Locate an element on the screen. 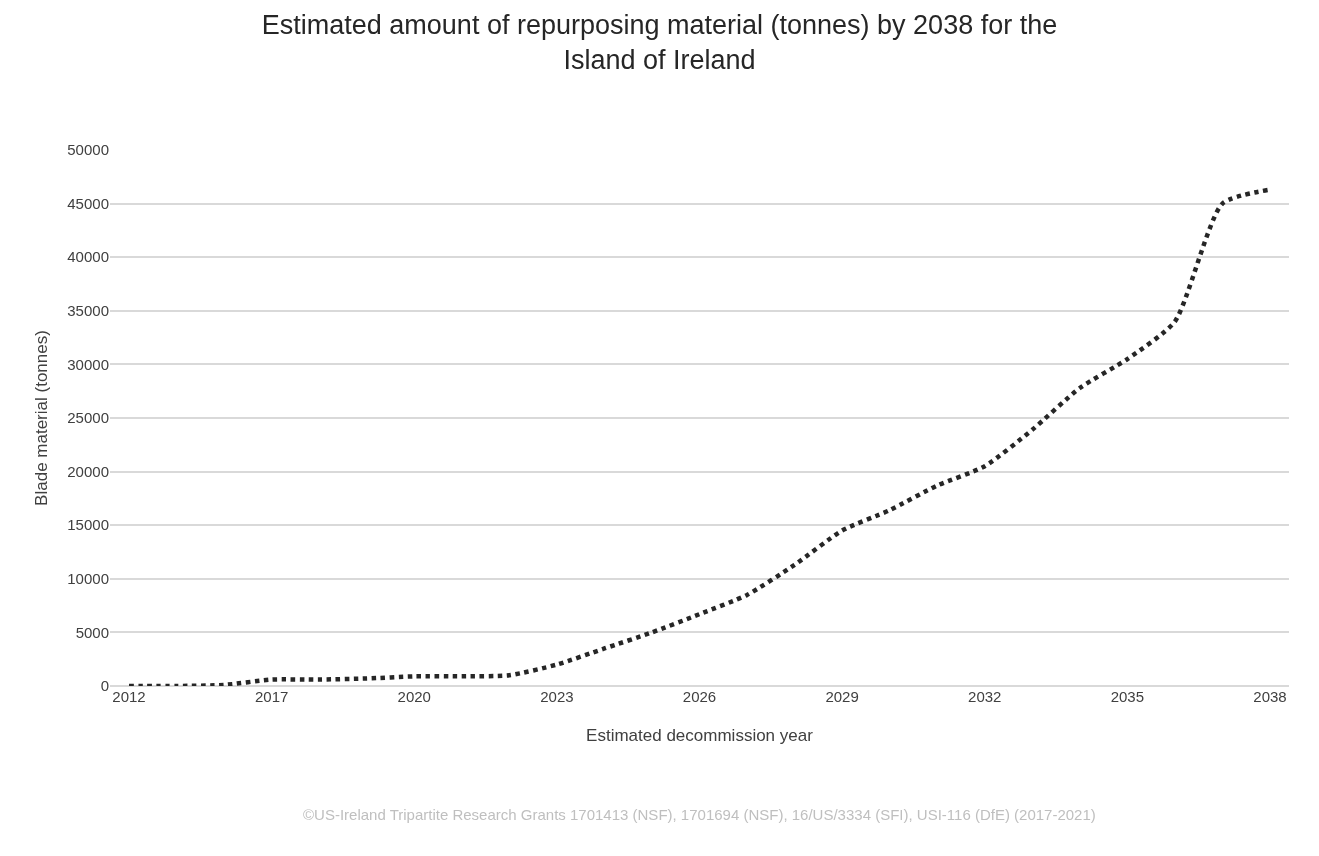  y-tick-label: 5000 is located at coordinates (92, 632).